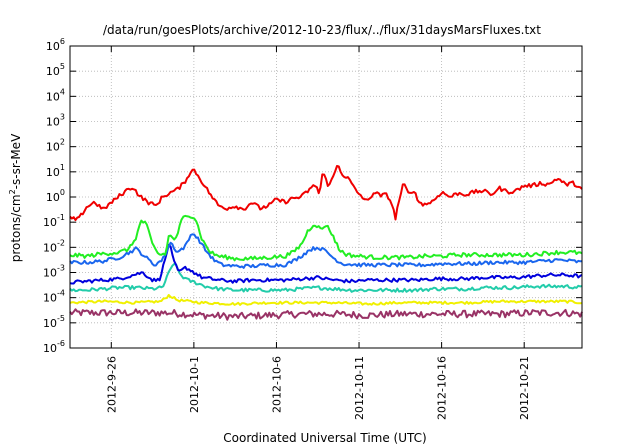 The image size is (640, 448). Describe the element at coordinates (111, 384) in the screenshot. I see `x-tick-label: 2012-9-26` at that location.